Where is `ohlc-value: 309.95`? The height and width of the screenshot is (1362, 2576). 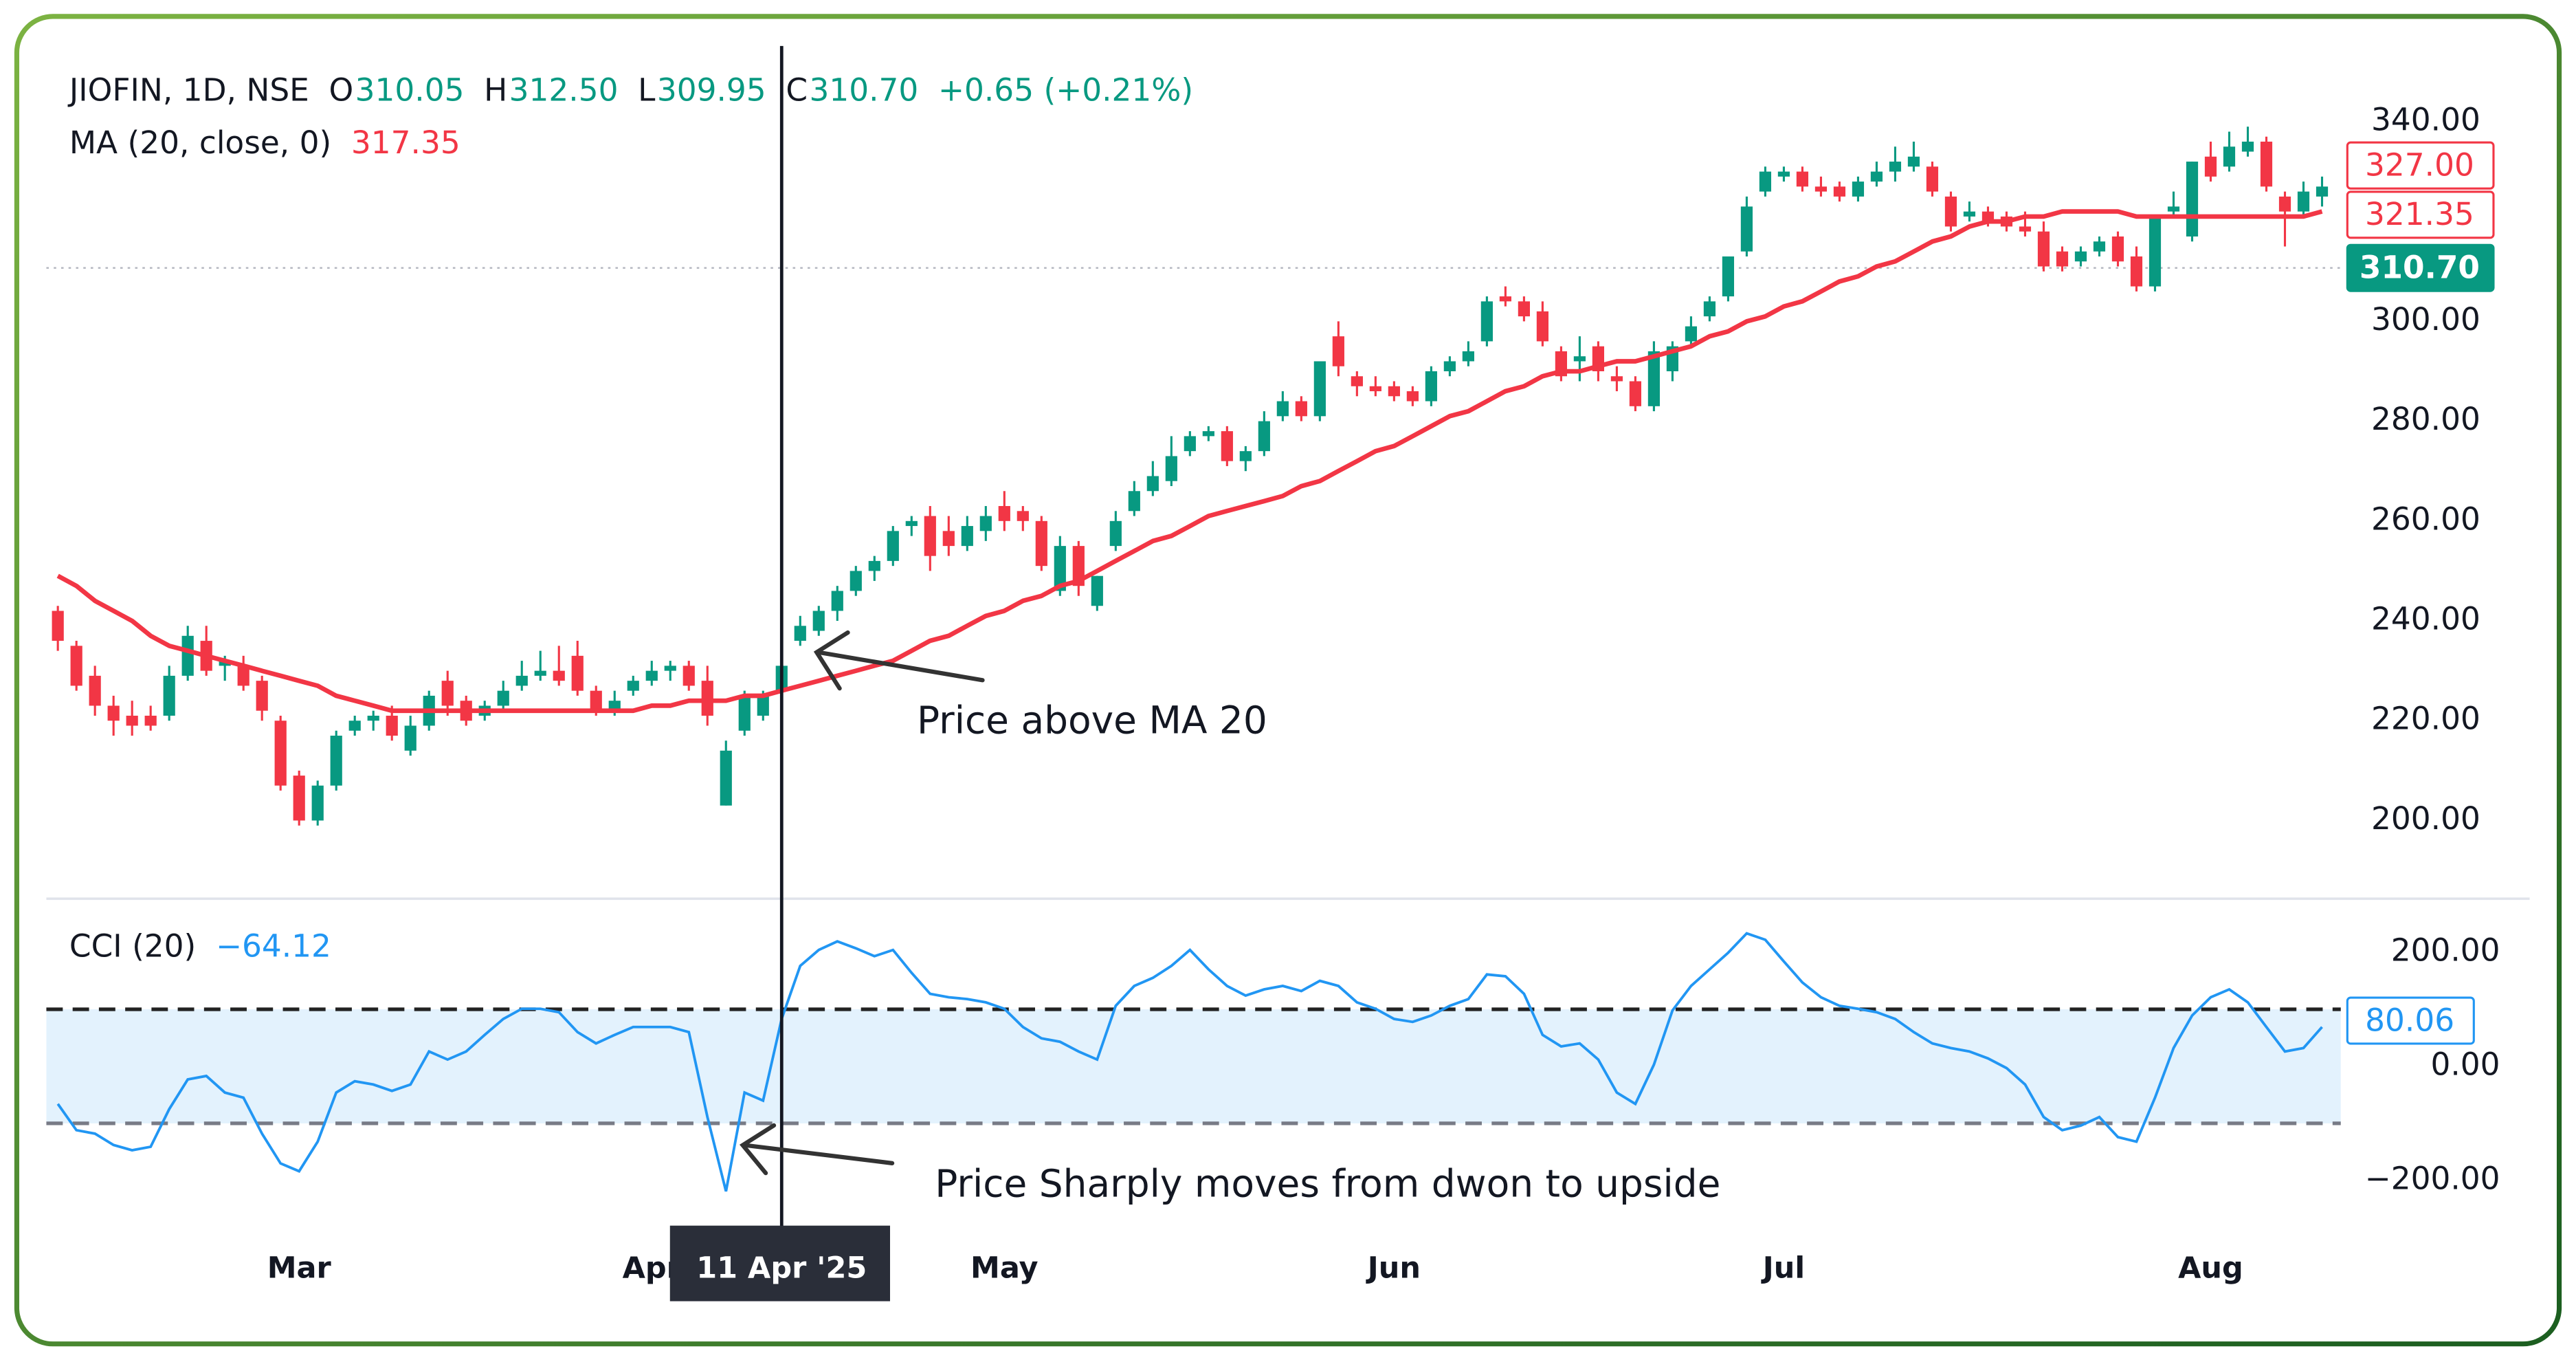
ohlc-value: 309.95 is located at coordinates (711, 90).